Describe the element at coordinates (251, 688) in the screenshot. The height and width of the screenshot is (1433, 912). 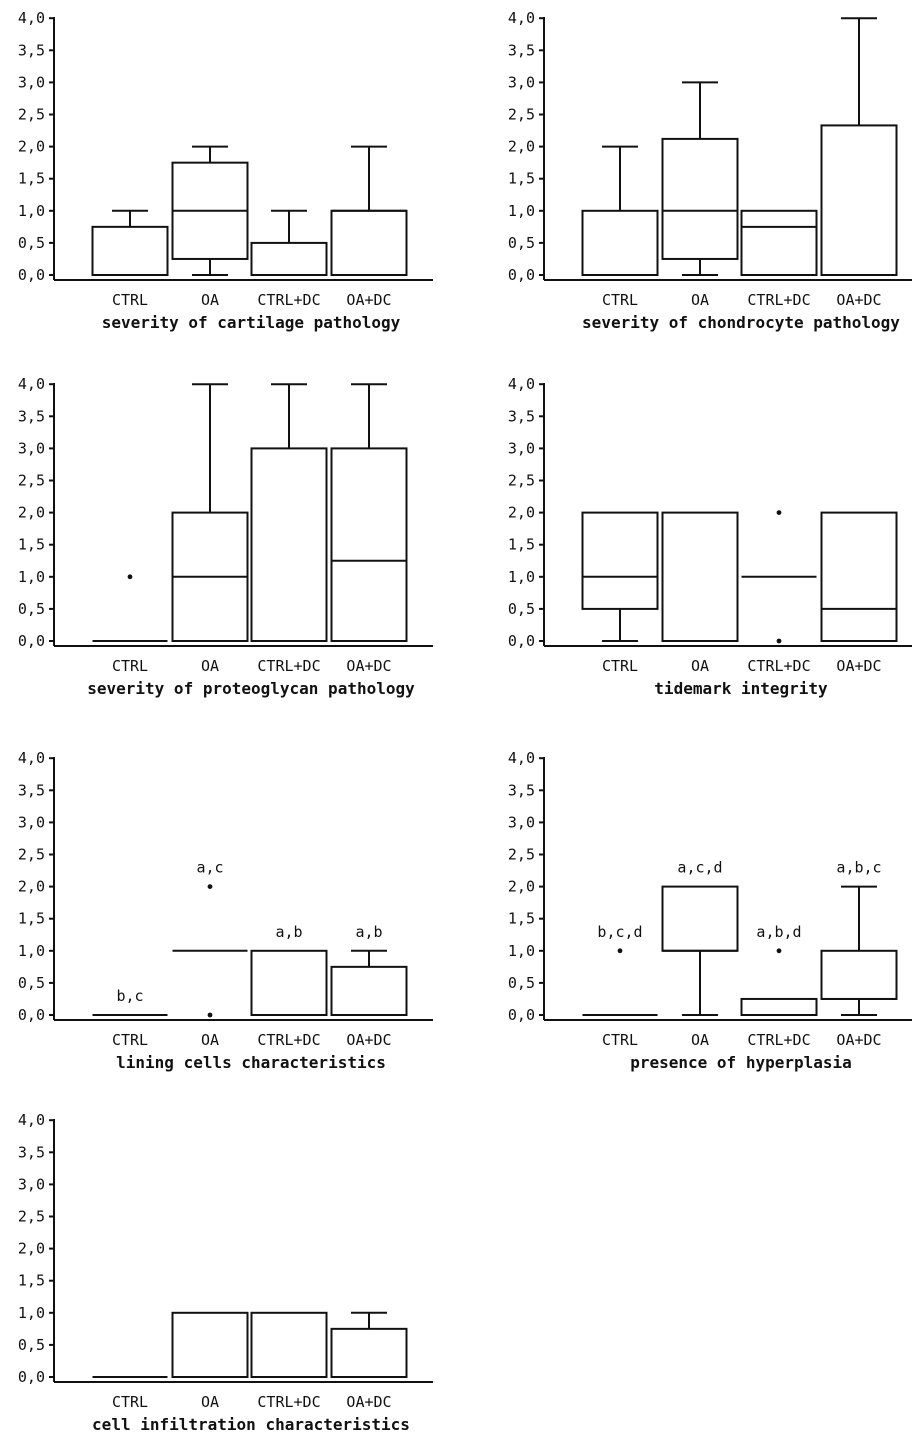
I see `x-axis-title: severity of proteoglycan pathology` at that location.